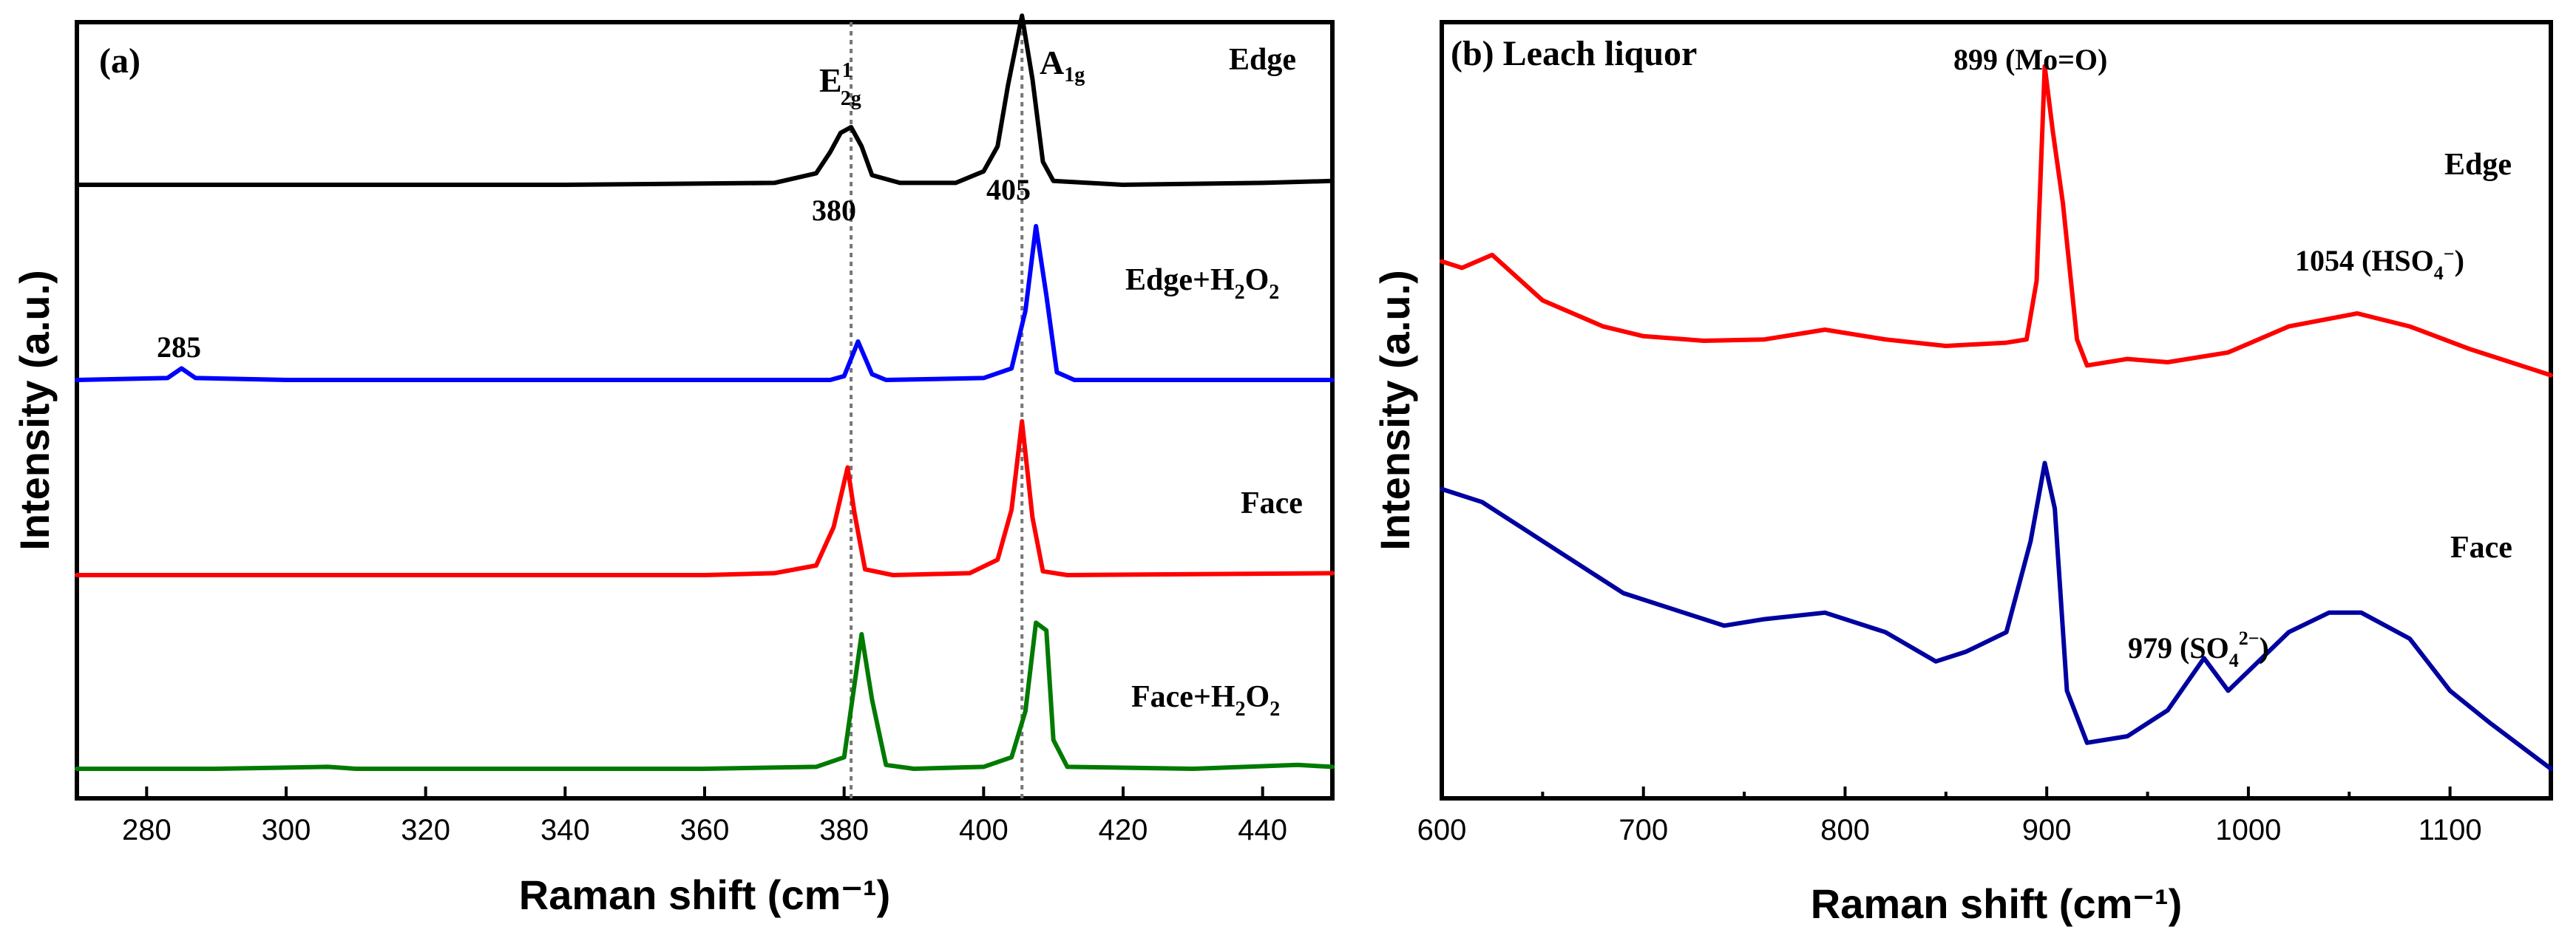 This screenshot has width=2576, height=941. Describe the element at coordinates (34, 411) in the screenshot. I see `panel-a-y-axis-title: Intensity (a.u.)` at that location.